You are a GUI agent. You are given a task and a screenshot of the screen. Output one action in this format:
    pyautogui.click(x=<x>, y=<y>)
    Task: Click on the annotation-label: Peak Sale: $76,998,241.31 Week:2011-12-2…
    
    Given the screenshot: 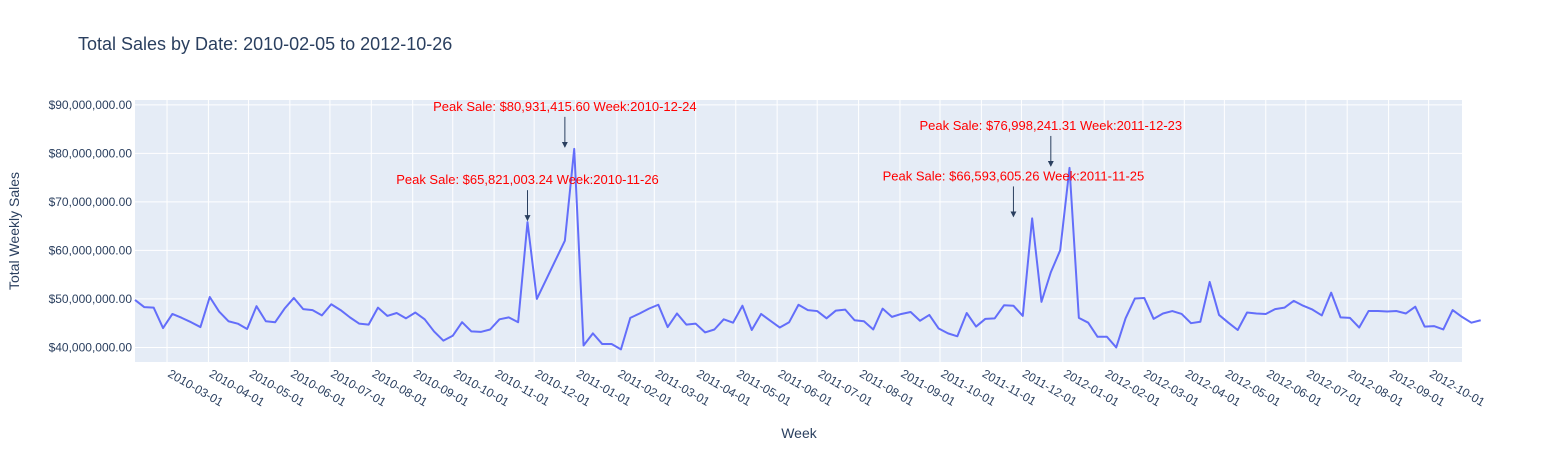 What is the action you would take?
    pyautogui.click(x=1051, y=125)
    